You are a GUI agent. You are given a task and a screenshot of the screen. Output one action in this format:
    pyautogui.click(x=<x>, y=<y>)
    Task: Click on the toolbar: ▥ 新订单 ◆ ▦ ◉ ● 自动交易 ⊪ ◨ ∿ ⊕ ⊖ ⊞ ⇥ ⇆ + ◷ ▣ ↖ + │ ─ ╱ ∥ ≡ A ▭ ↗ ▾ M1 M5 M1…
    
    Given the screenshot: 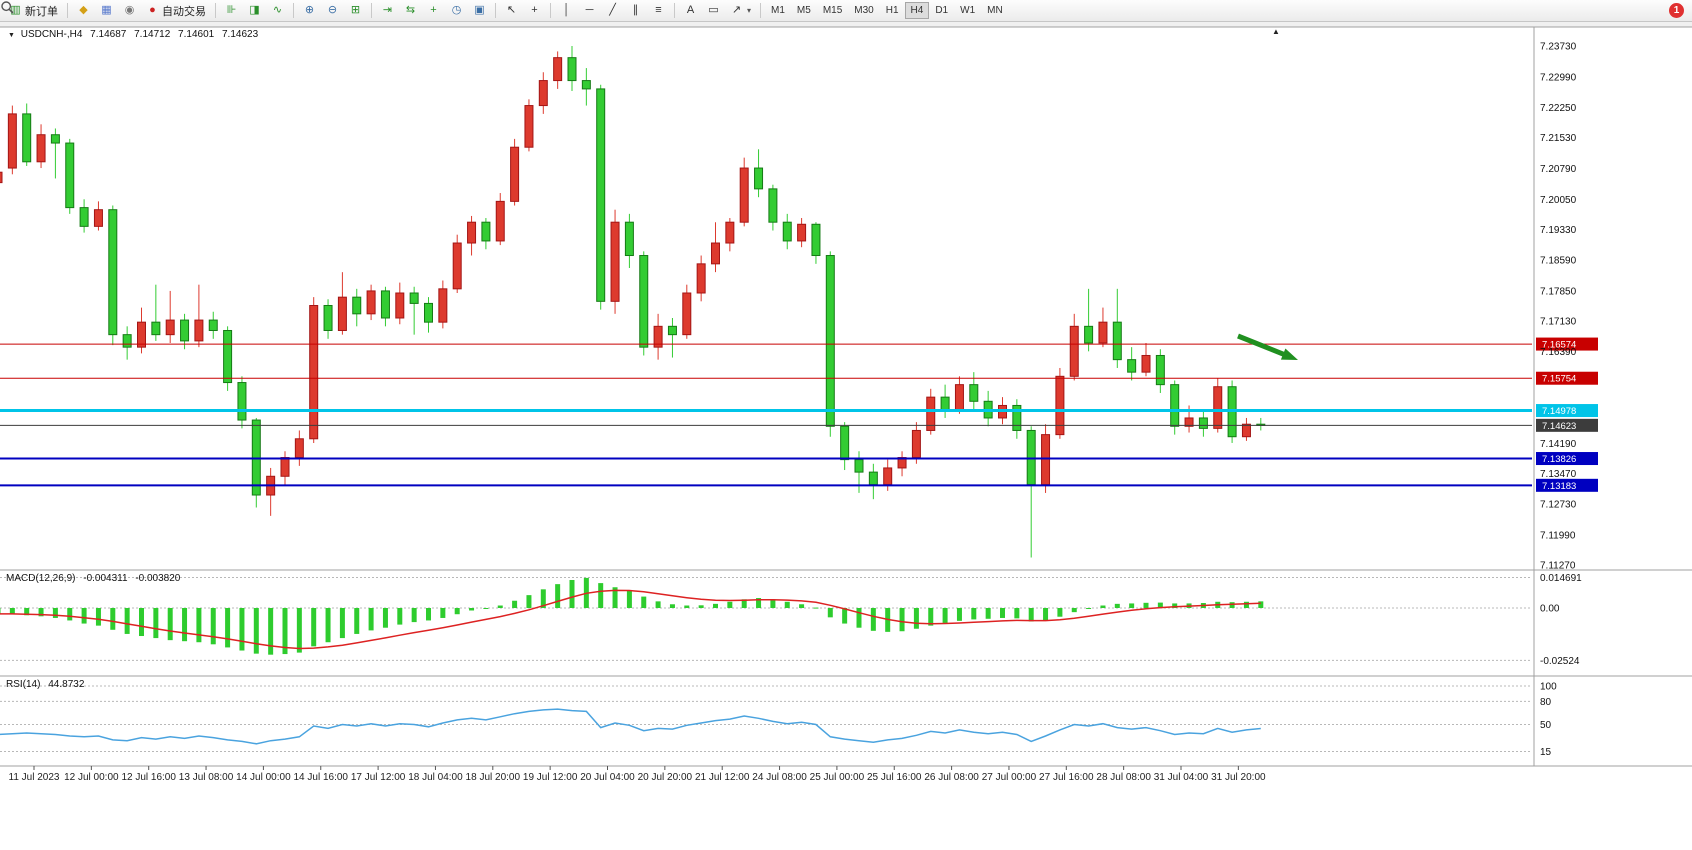 What is the action you would take?
    pyautogui.click(x=846, y=11)
    